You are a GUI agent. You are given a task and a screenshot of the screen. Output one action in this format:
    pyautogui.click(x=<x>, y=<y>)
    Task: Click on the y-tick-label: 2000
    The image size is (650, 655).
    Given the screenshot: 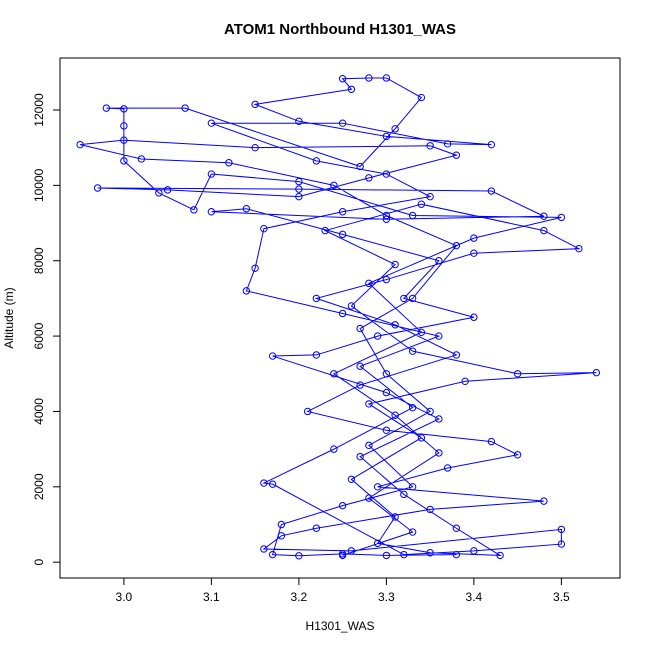 What is the action you would take?
    pyautogui.click(x=39, y=486)
    